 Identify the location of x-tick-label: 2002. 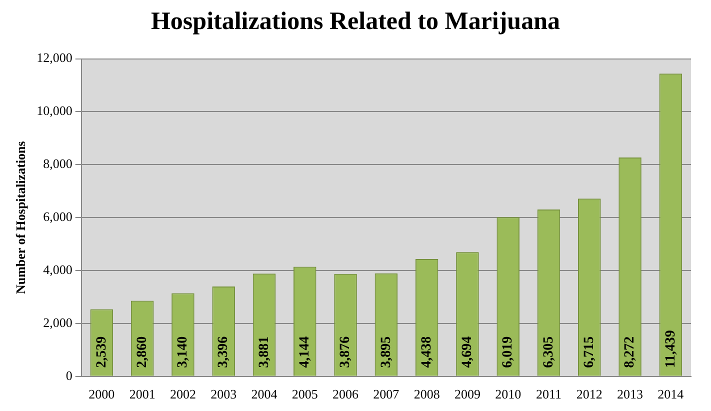
(183, 394).